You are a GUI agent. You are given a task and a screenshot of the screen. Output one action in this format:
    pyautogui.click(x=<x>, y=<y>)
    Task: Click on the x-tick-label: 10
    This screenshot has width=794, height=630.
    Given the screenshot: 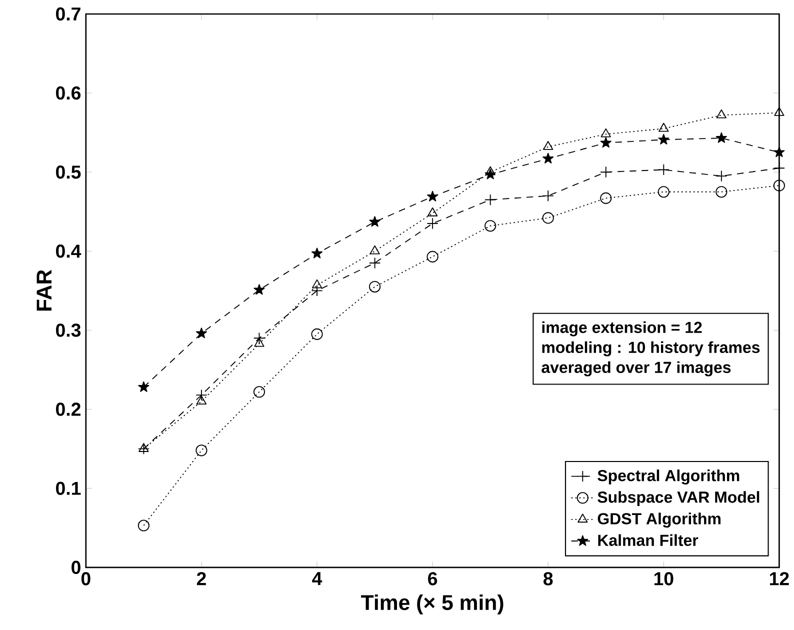 What is the action you would take?
    pyautogui.click(x=664, y=579)
    